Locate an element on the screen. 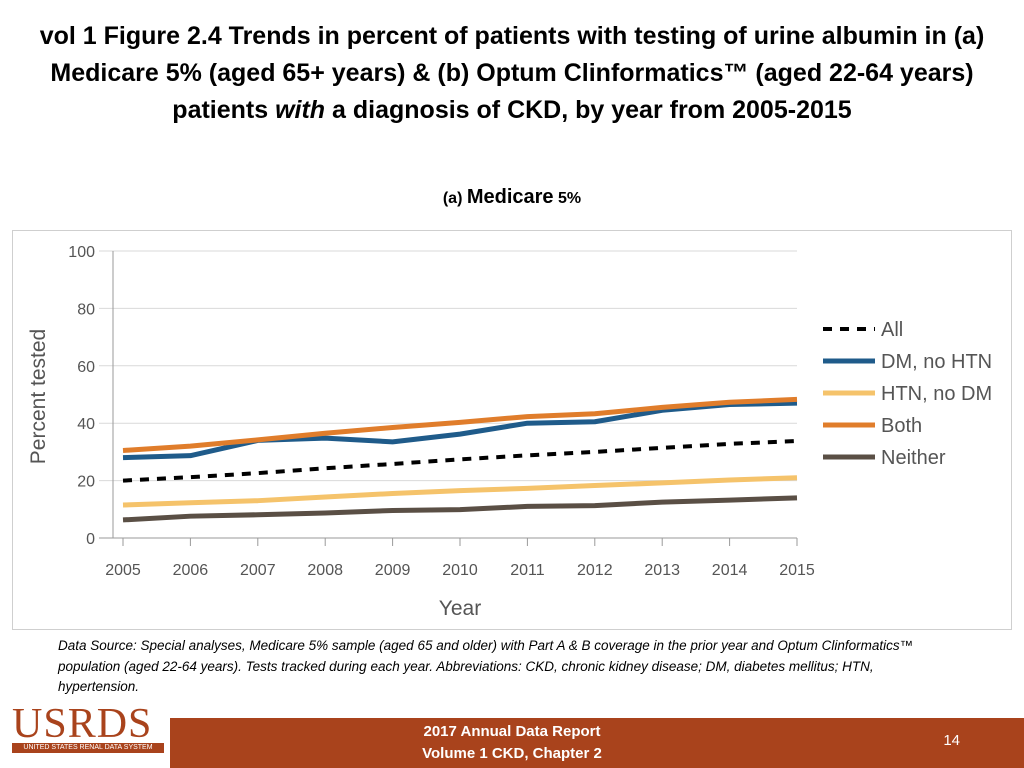 The height and width of the screenshot is (768, 1024). panel-suffix: 5% is located at coordinates (567, 198).